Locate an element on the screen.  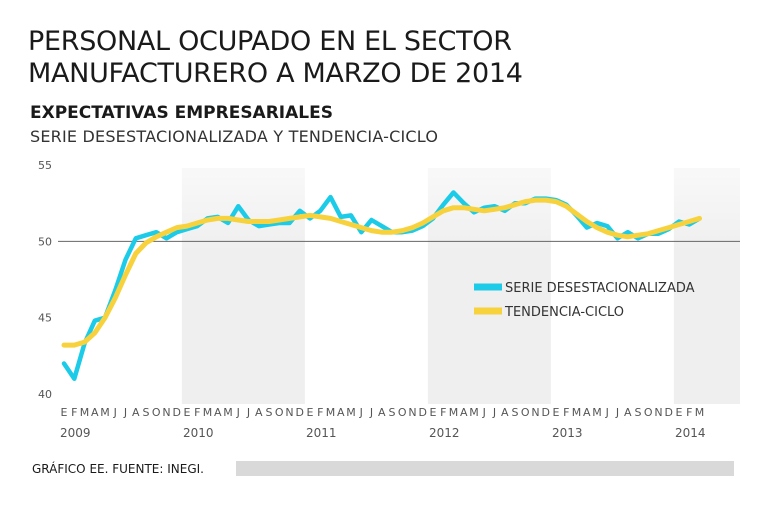
year-band-2010 is located at coordinates (243, 286).